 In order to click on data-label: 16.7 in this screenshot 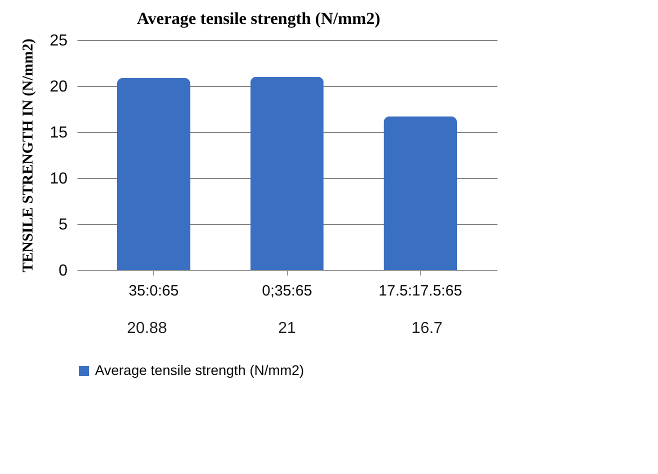, I will do `click(427, 328)`.